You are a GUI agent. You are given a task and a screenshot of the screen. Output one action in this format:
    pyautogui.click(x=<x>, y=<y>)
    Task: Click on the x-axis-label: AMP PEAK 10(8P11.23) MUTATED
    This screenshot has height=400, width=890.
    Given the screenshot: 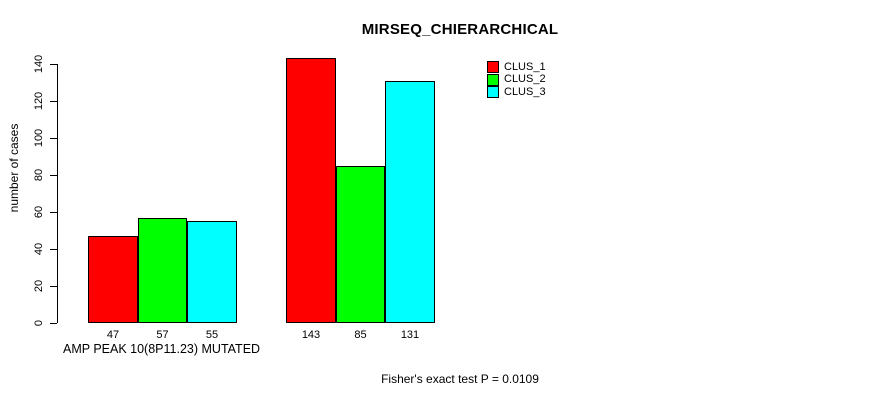 What is the action you would take?
    pyautogui.click(x=162, y=349)
    